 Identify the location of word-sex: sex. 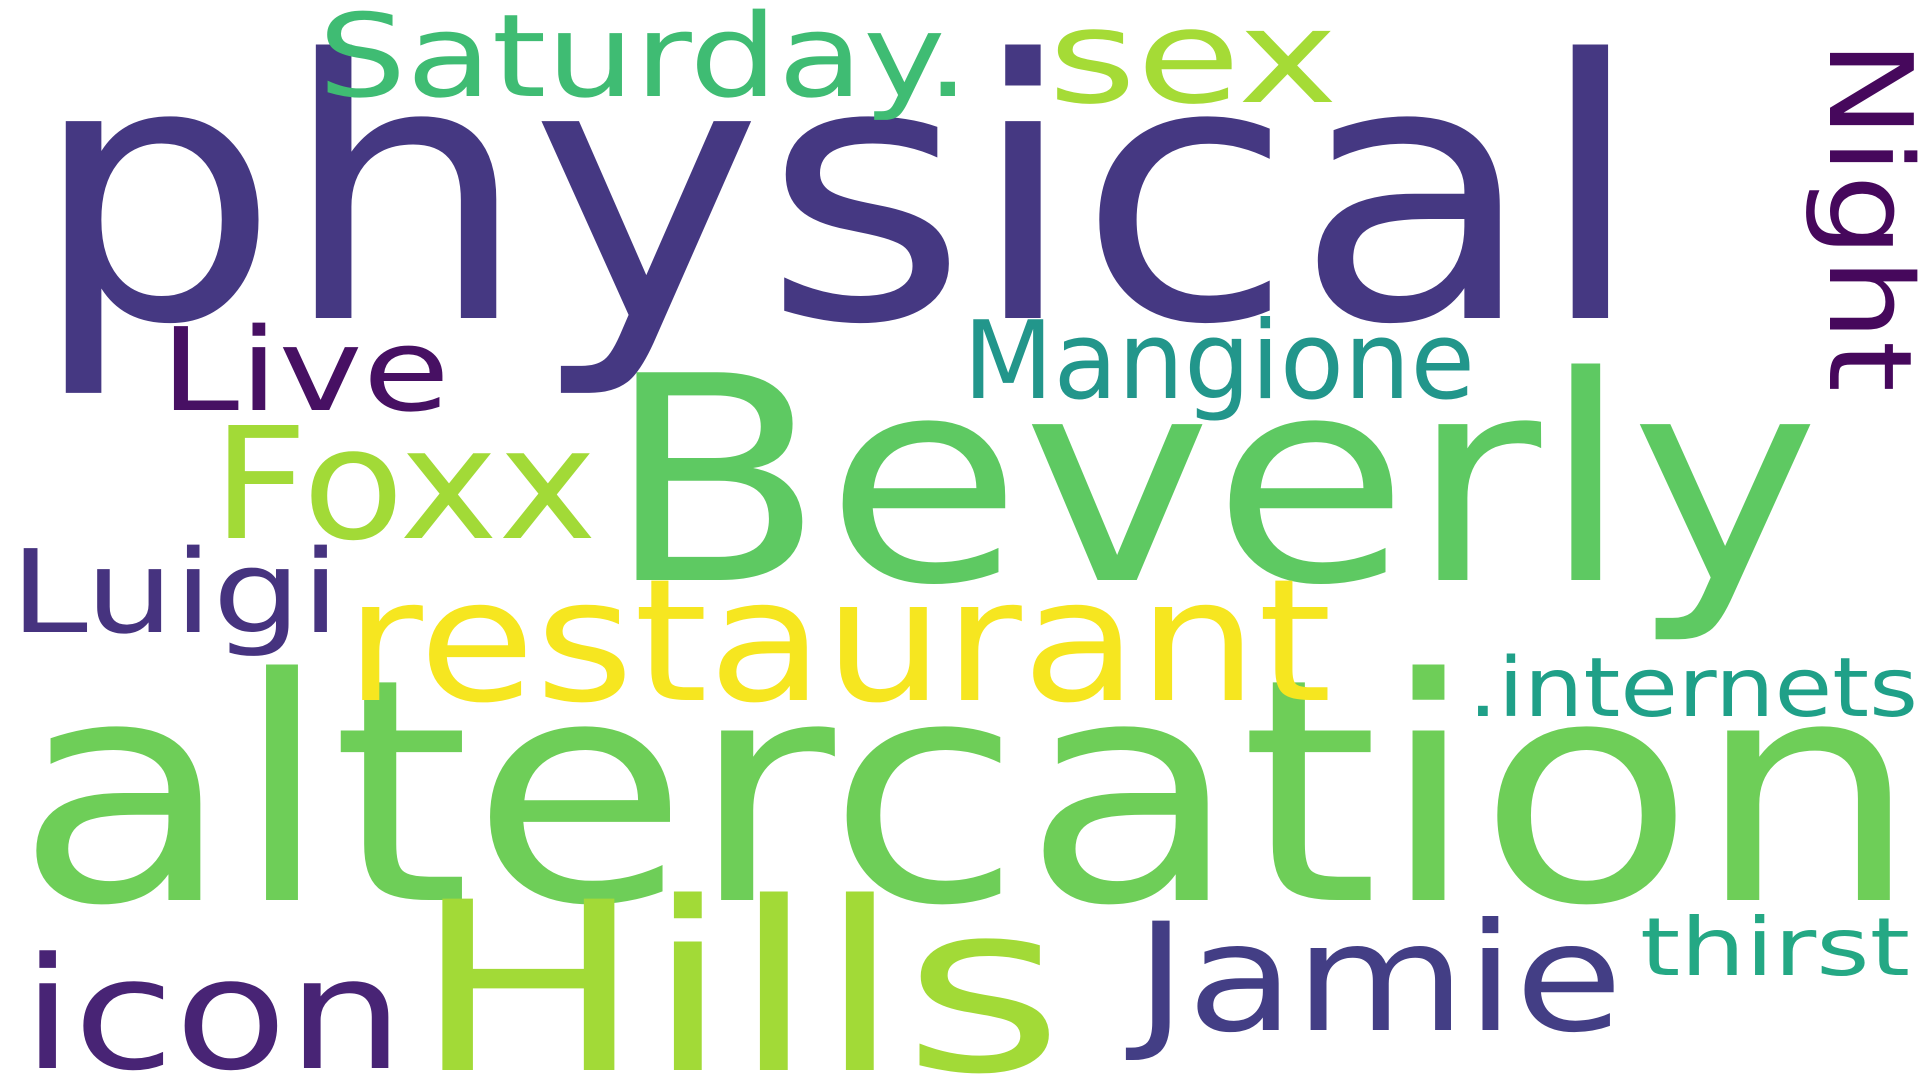
(1193, 66).